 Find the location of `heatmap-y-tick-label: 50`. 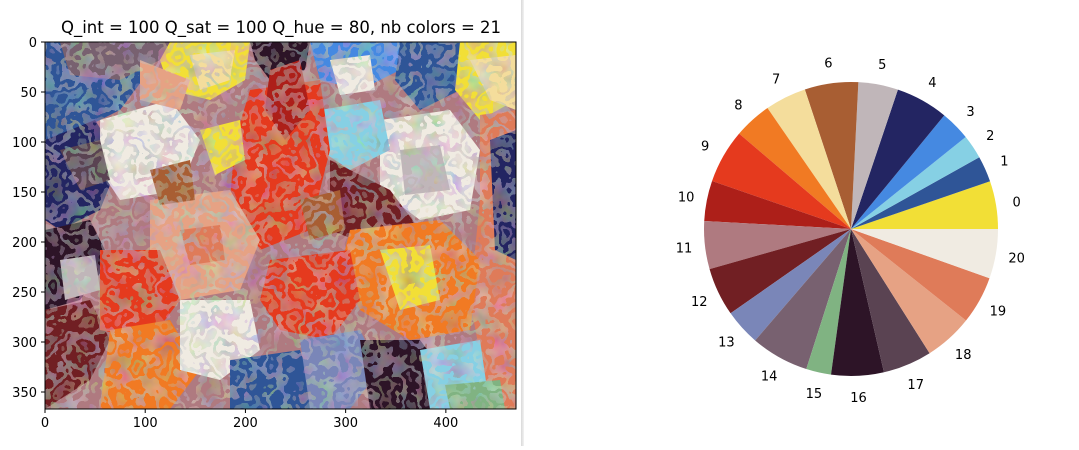

heatmap-y-tick-label: 50 is located at coordinates (28, 93).